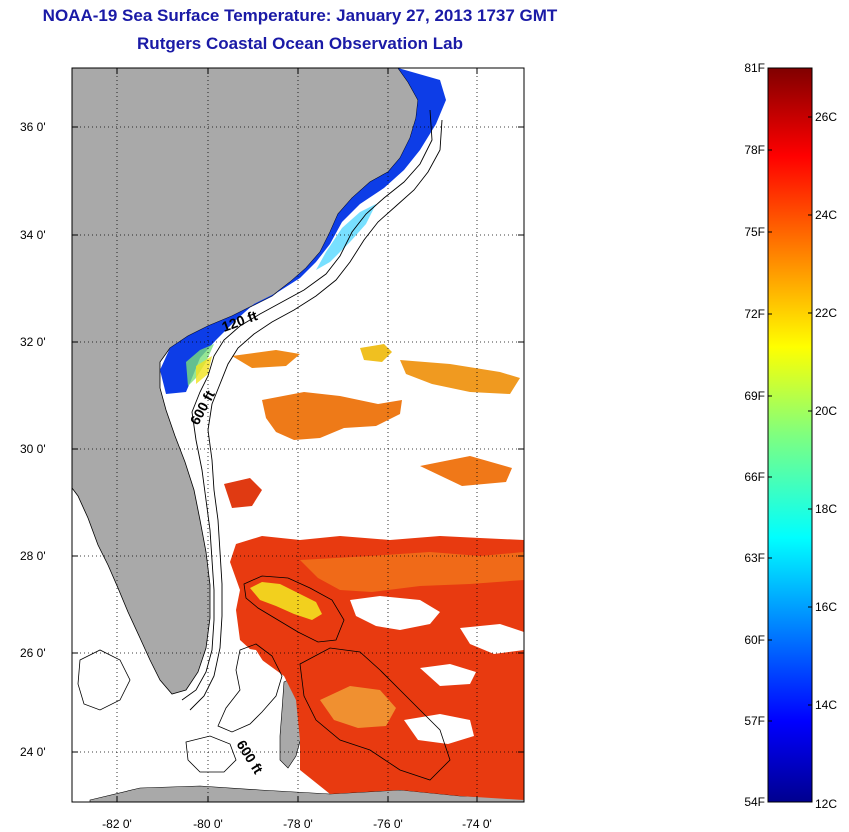 Image resolution: width=849 pixels, height=832 pixels. Describe the element at coordinates (754, 477) in the screenshot. I see `colorbar-label-f: 66F` at that location.